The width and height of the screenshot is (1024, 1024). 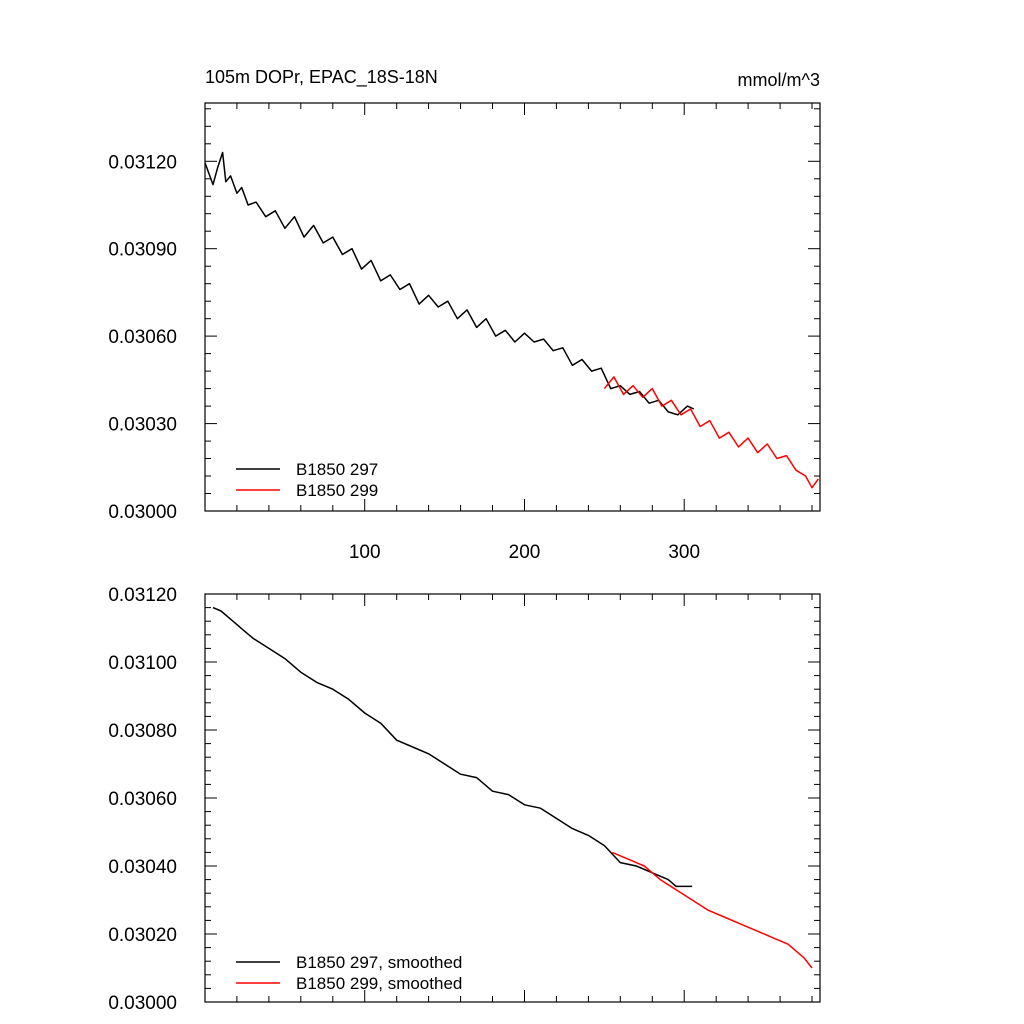 I want to click on units-label: mmol/m^3, so click(x=779, y=80).